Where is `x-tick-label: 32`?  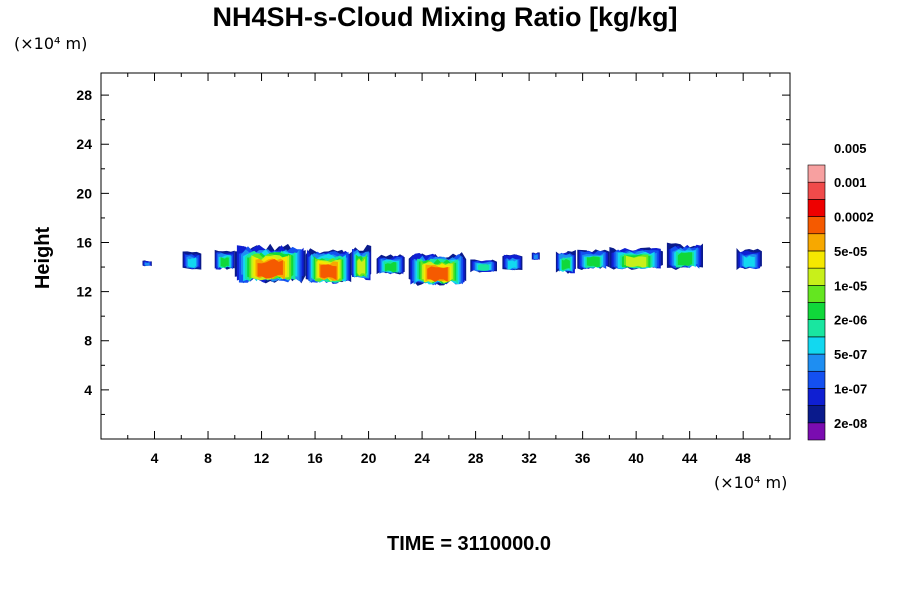
x-tick-label: 32 is located at coordinates (529, 458).